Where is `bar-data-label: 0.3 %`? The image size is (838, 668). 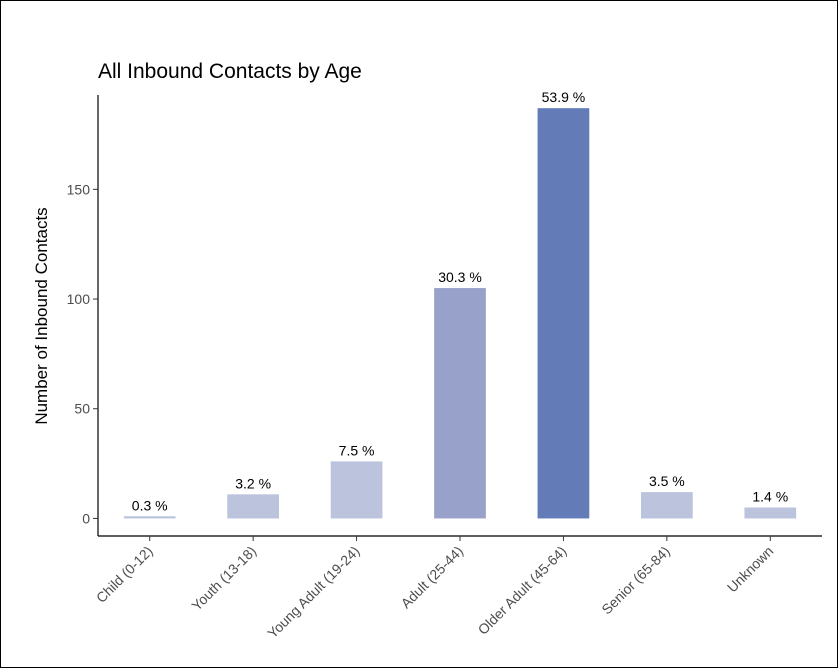 bar-data-label: 0.3 % is located at coordinates (150, 505).